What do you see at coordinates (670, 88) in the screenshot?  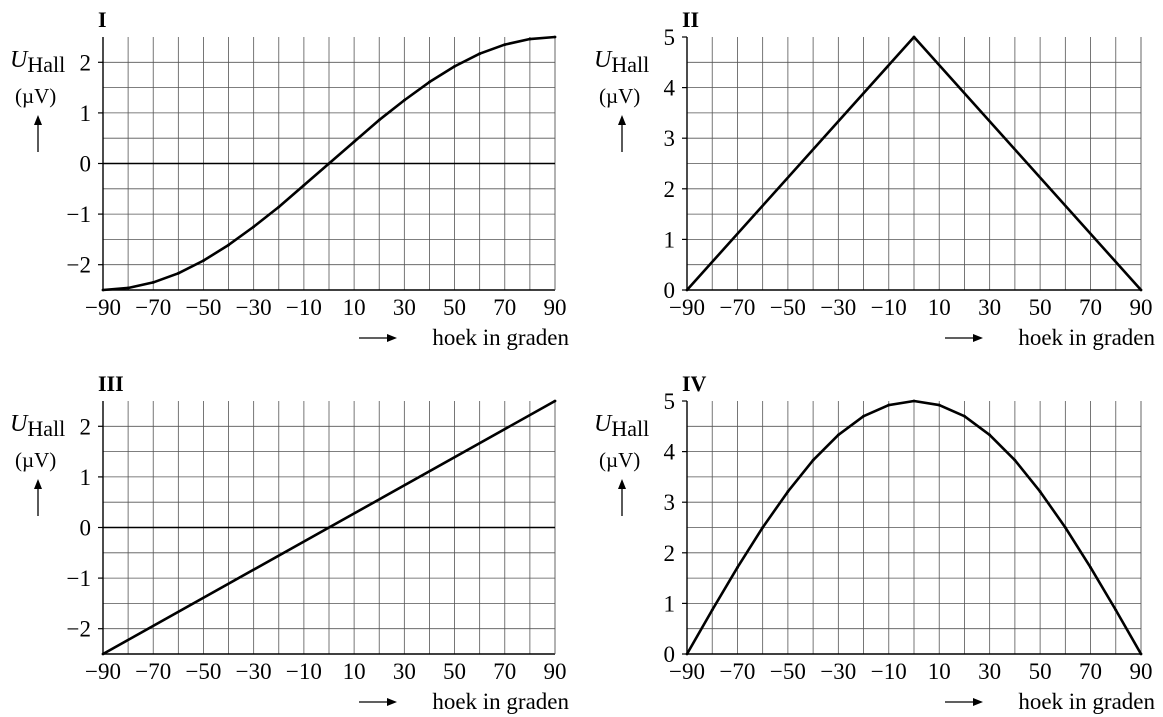 I see `y-tick-label: 4` at bounding box center [670, 88].